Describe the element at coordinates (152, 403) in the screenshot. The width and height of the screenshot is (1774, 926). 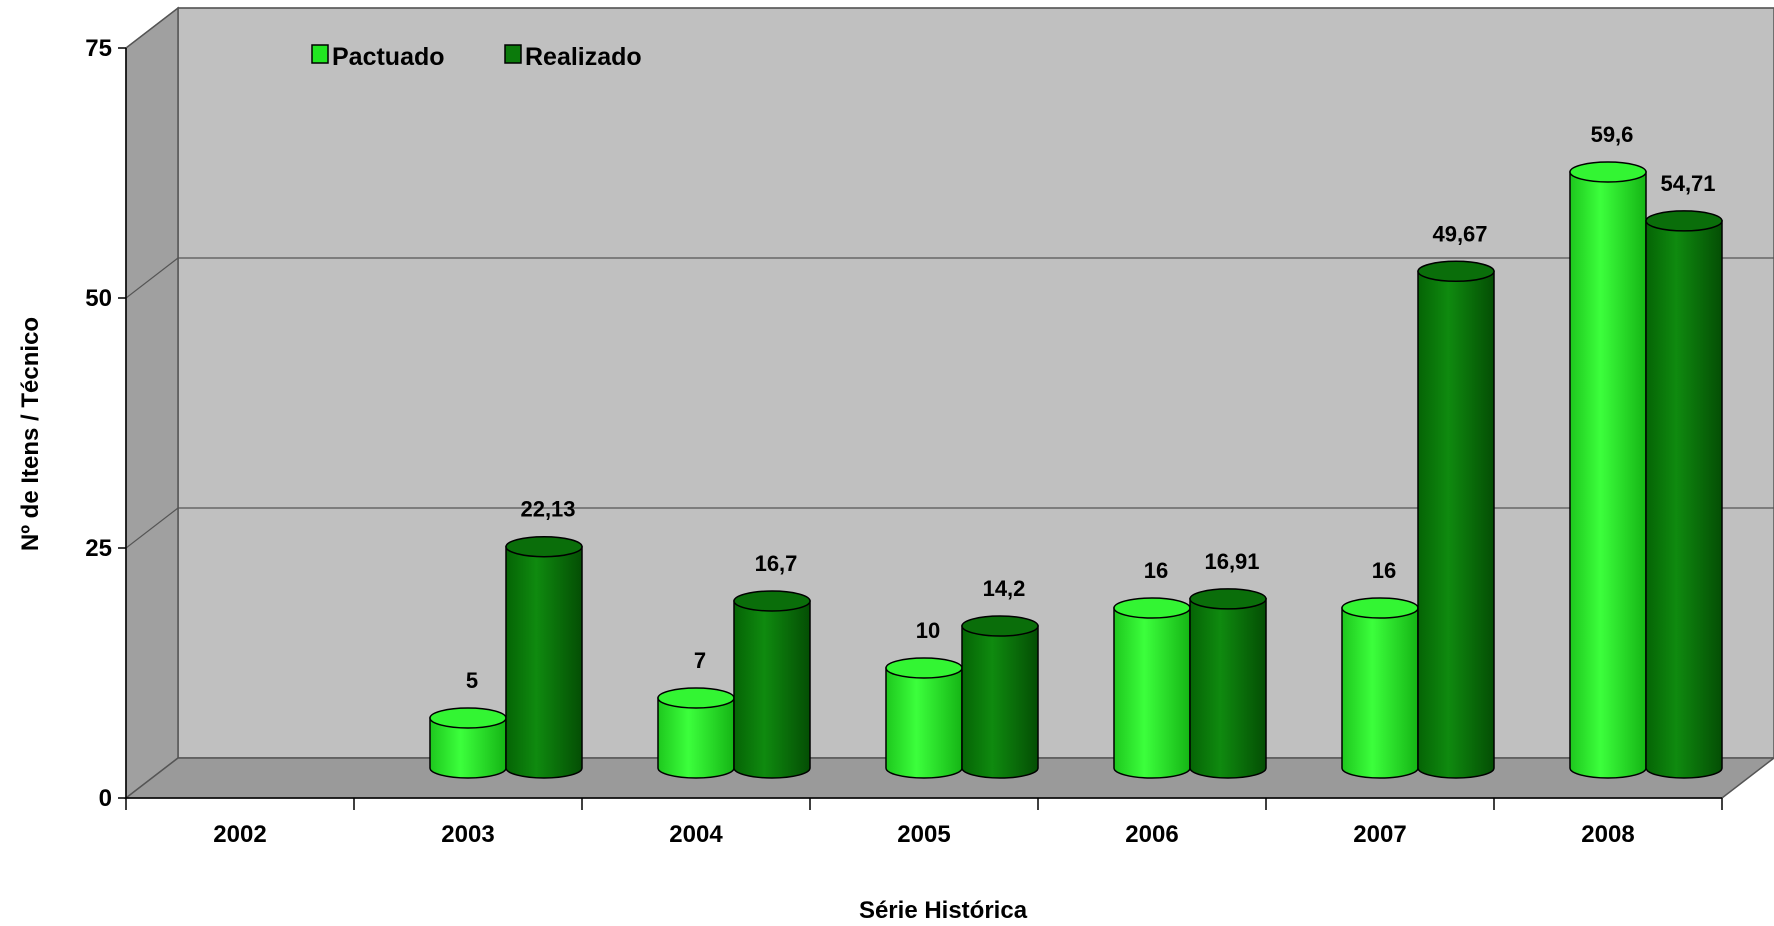
I see `side-wall` at that location.